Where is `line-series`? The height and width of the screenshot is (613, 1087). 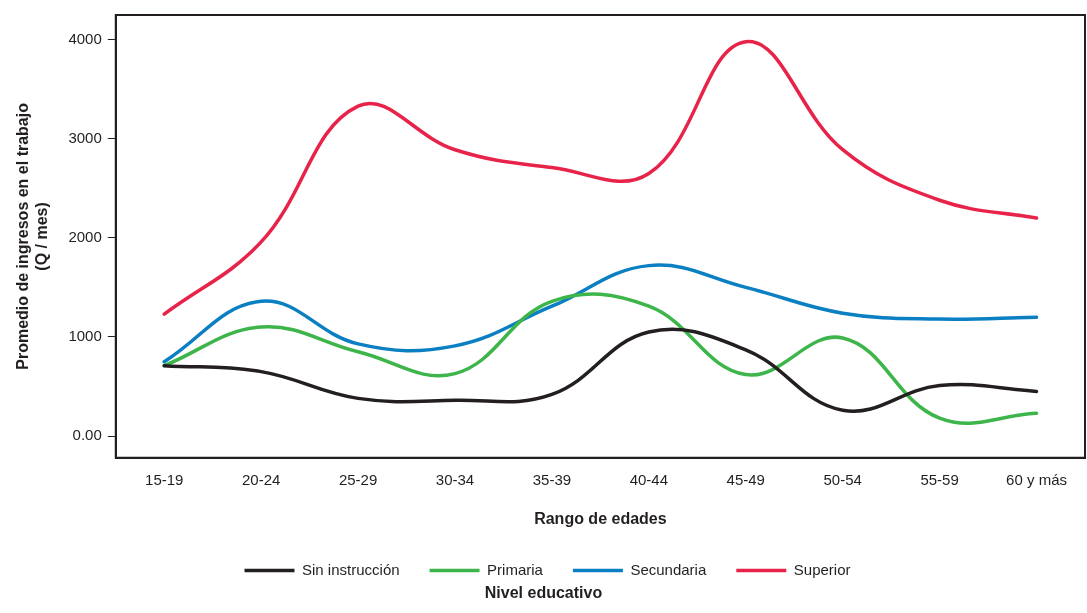
line-series is located at coordinates (600, 313).